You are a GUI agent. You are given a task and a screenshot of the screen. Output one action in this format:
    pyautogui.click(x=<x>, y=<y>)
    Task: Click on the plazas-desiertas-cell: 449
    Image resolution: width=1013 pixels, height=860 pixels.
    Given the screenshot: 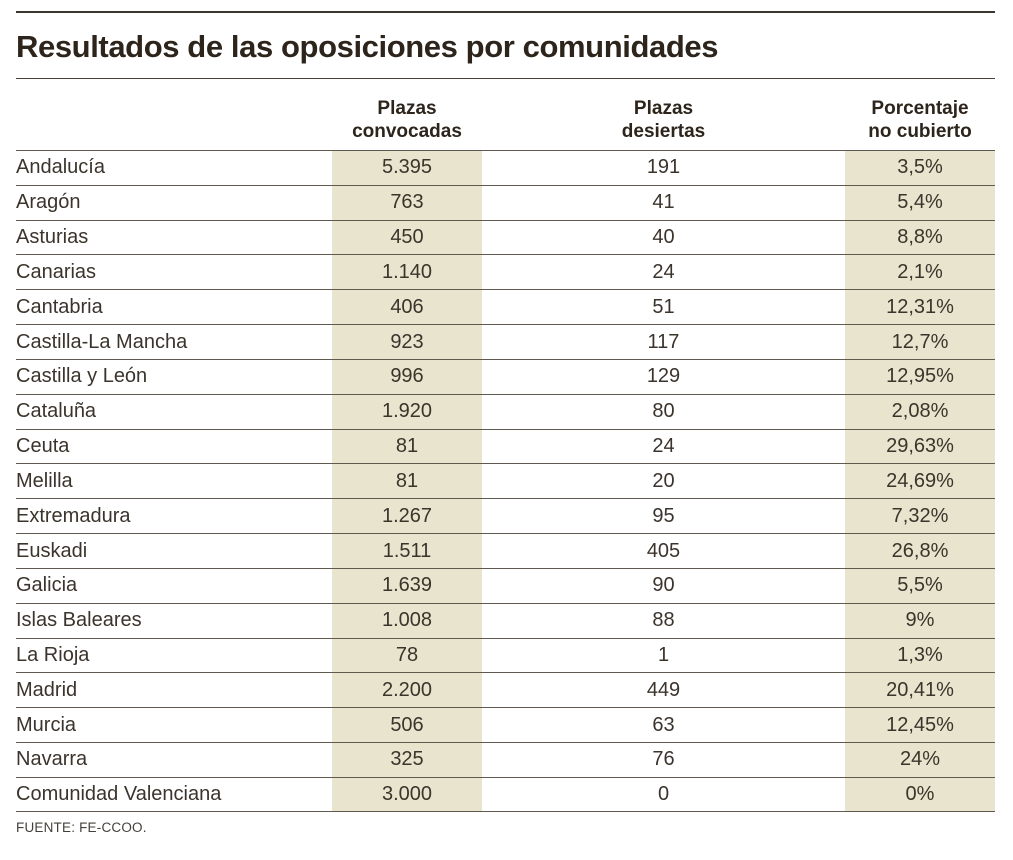 What is the action you would take?
    pyautogui.click(x=663, y=689)
    